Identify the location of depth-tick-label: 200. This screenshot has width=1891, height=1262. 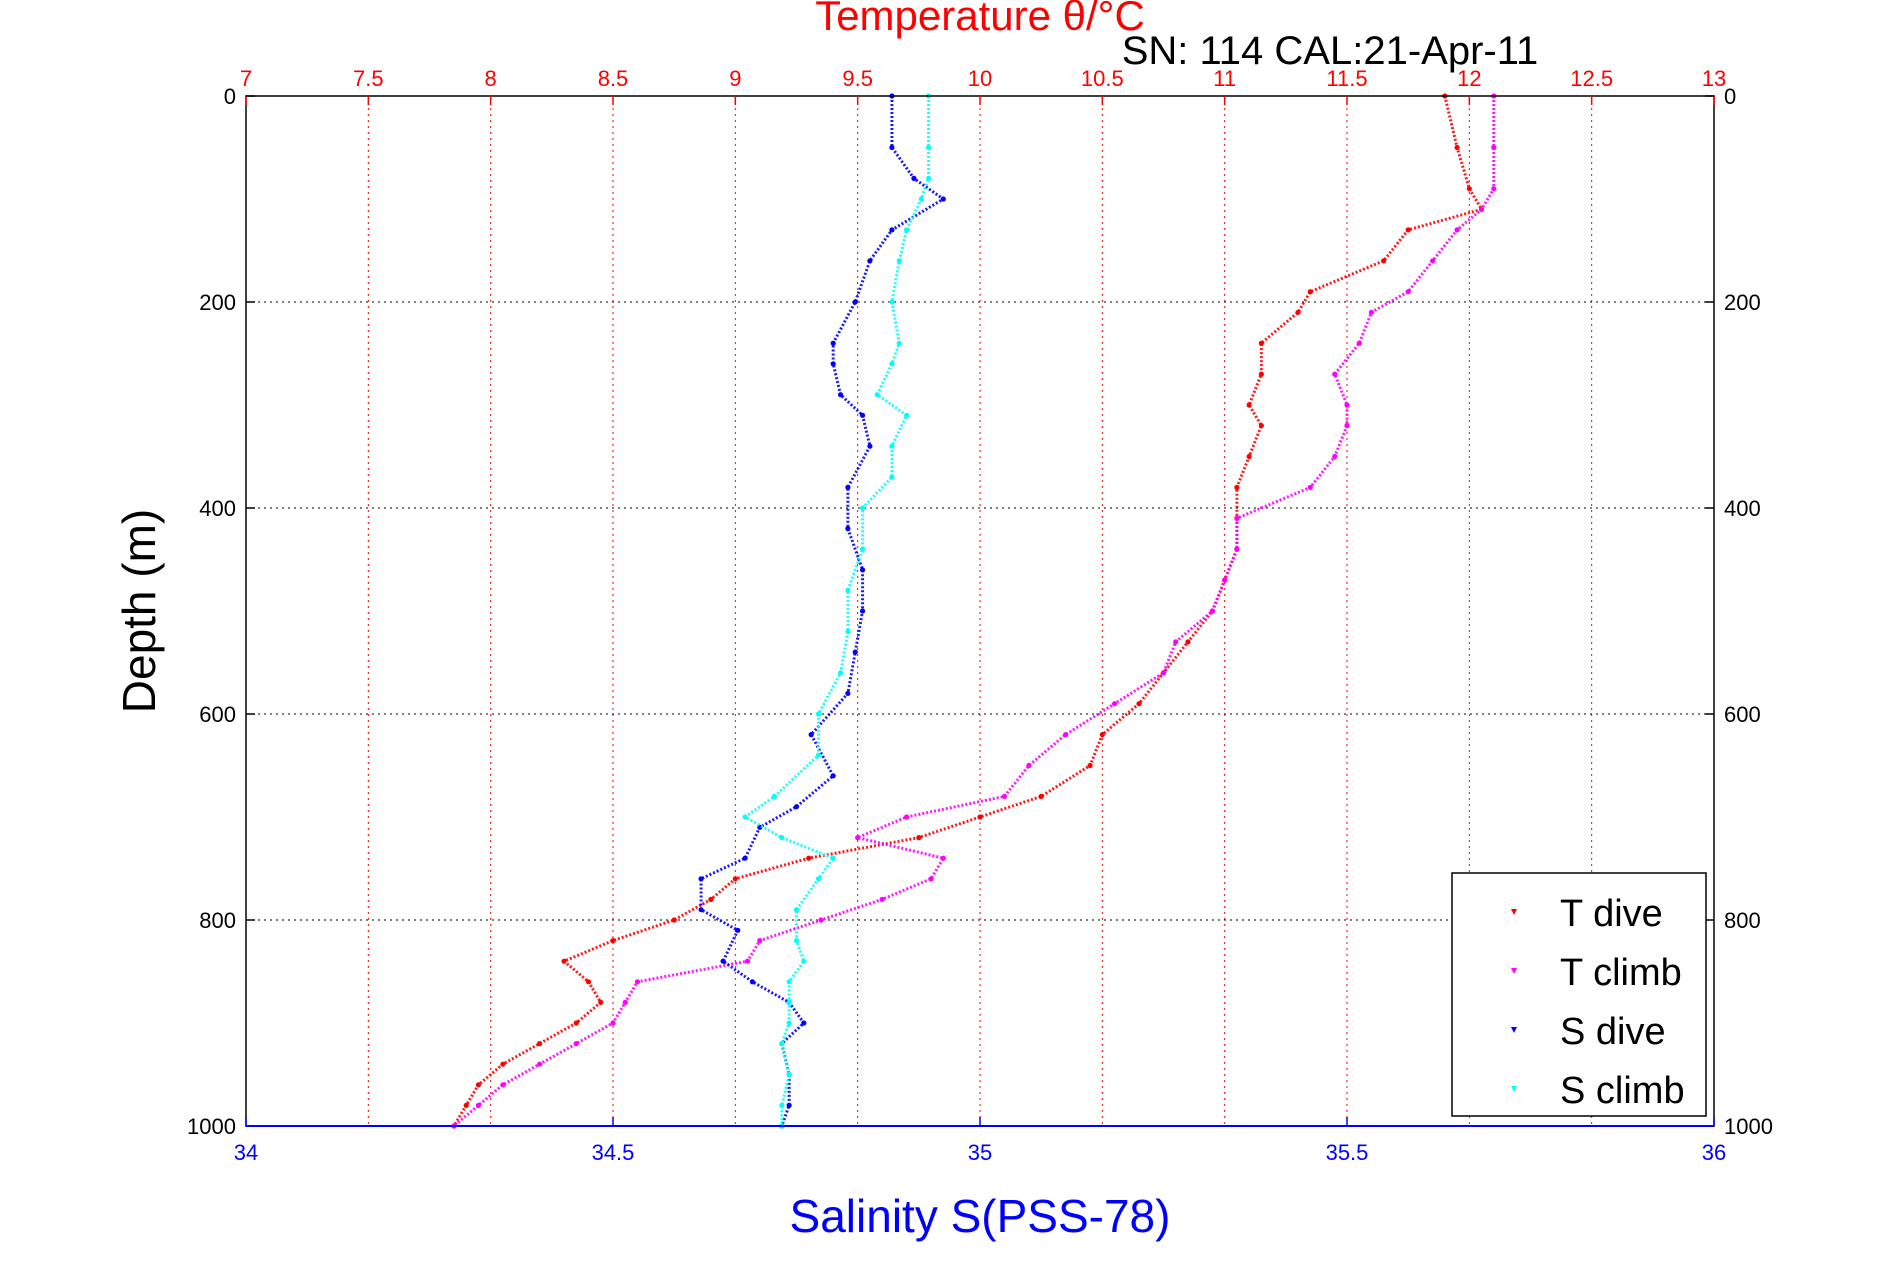
(217, 302).